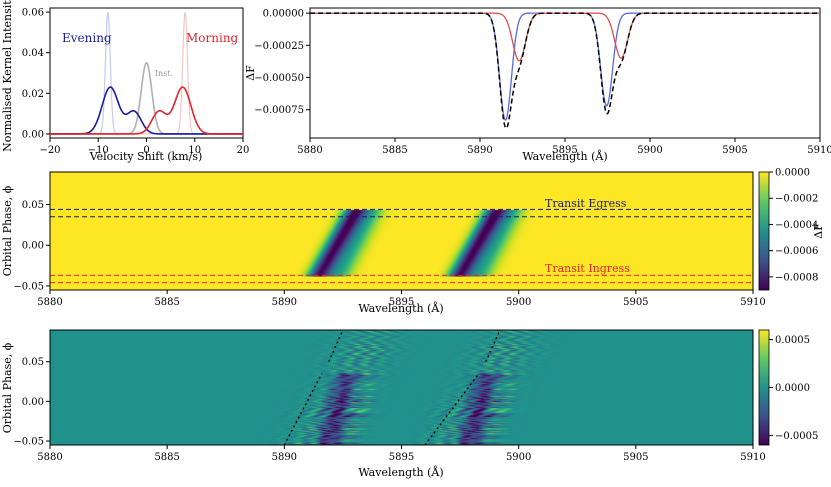 This screenshot has height=487, width=831. I want to click on phase-map-colorbar-ticks: 0.0000 −0.0002 −0.0004 −0.0006 −0.0008, so click(793, 225).